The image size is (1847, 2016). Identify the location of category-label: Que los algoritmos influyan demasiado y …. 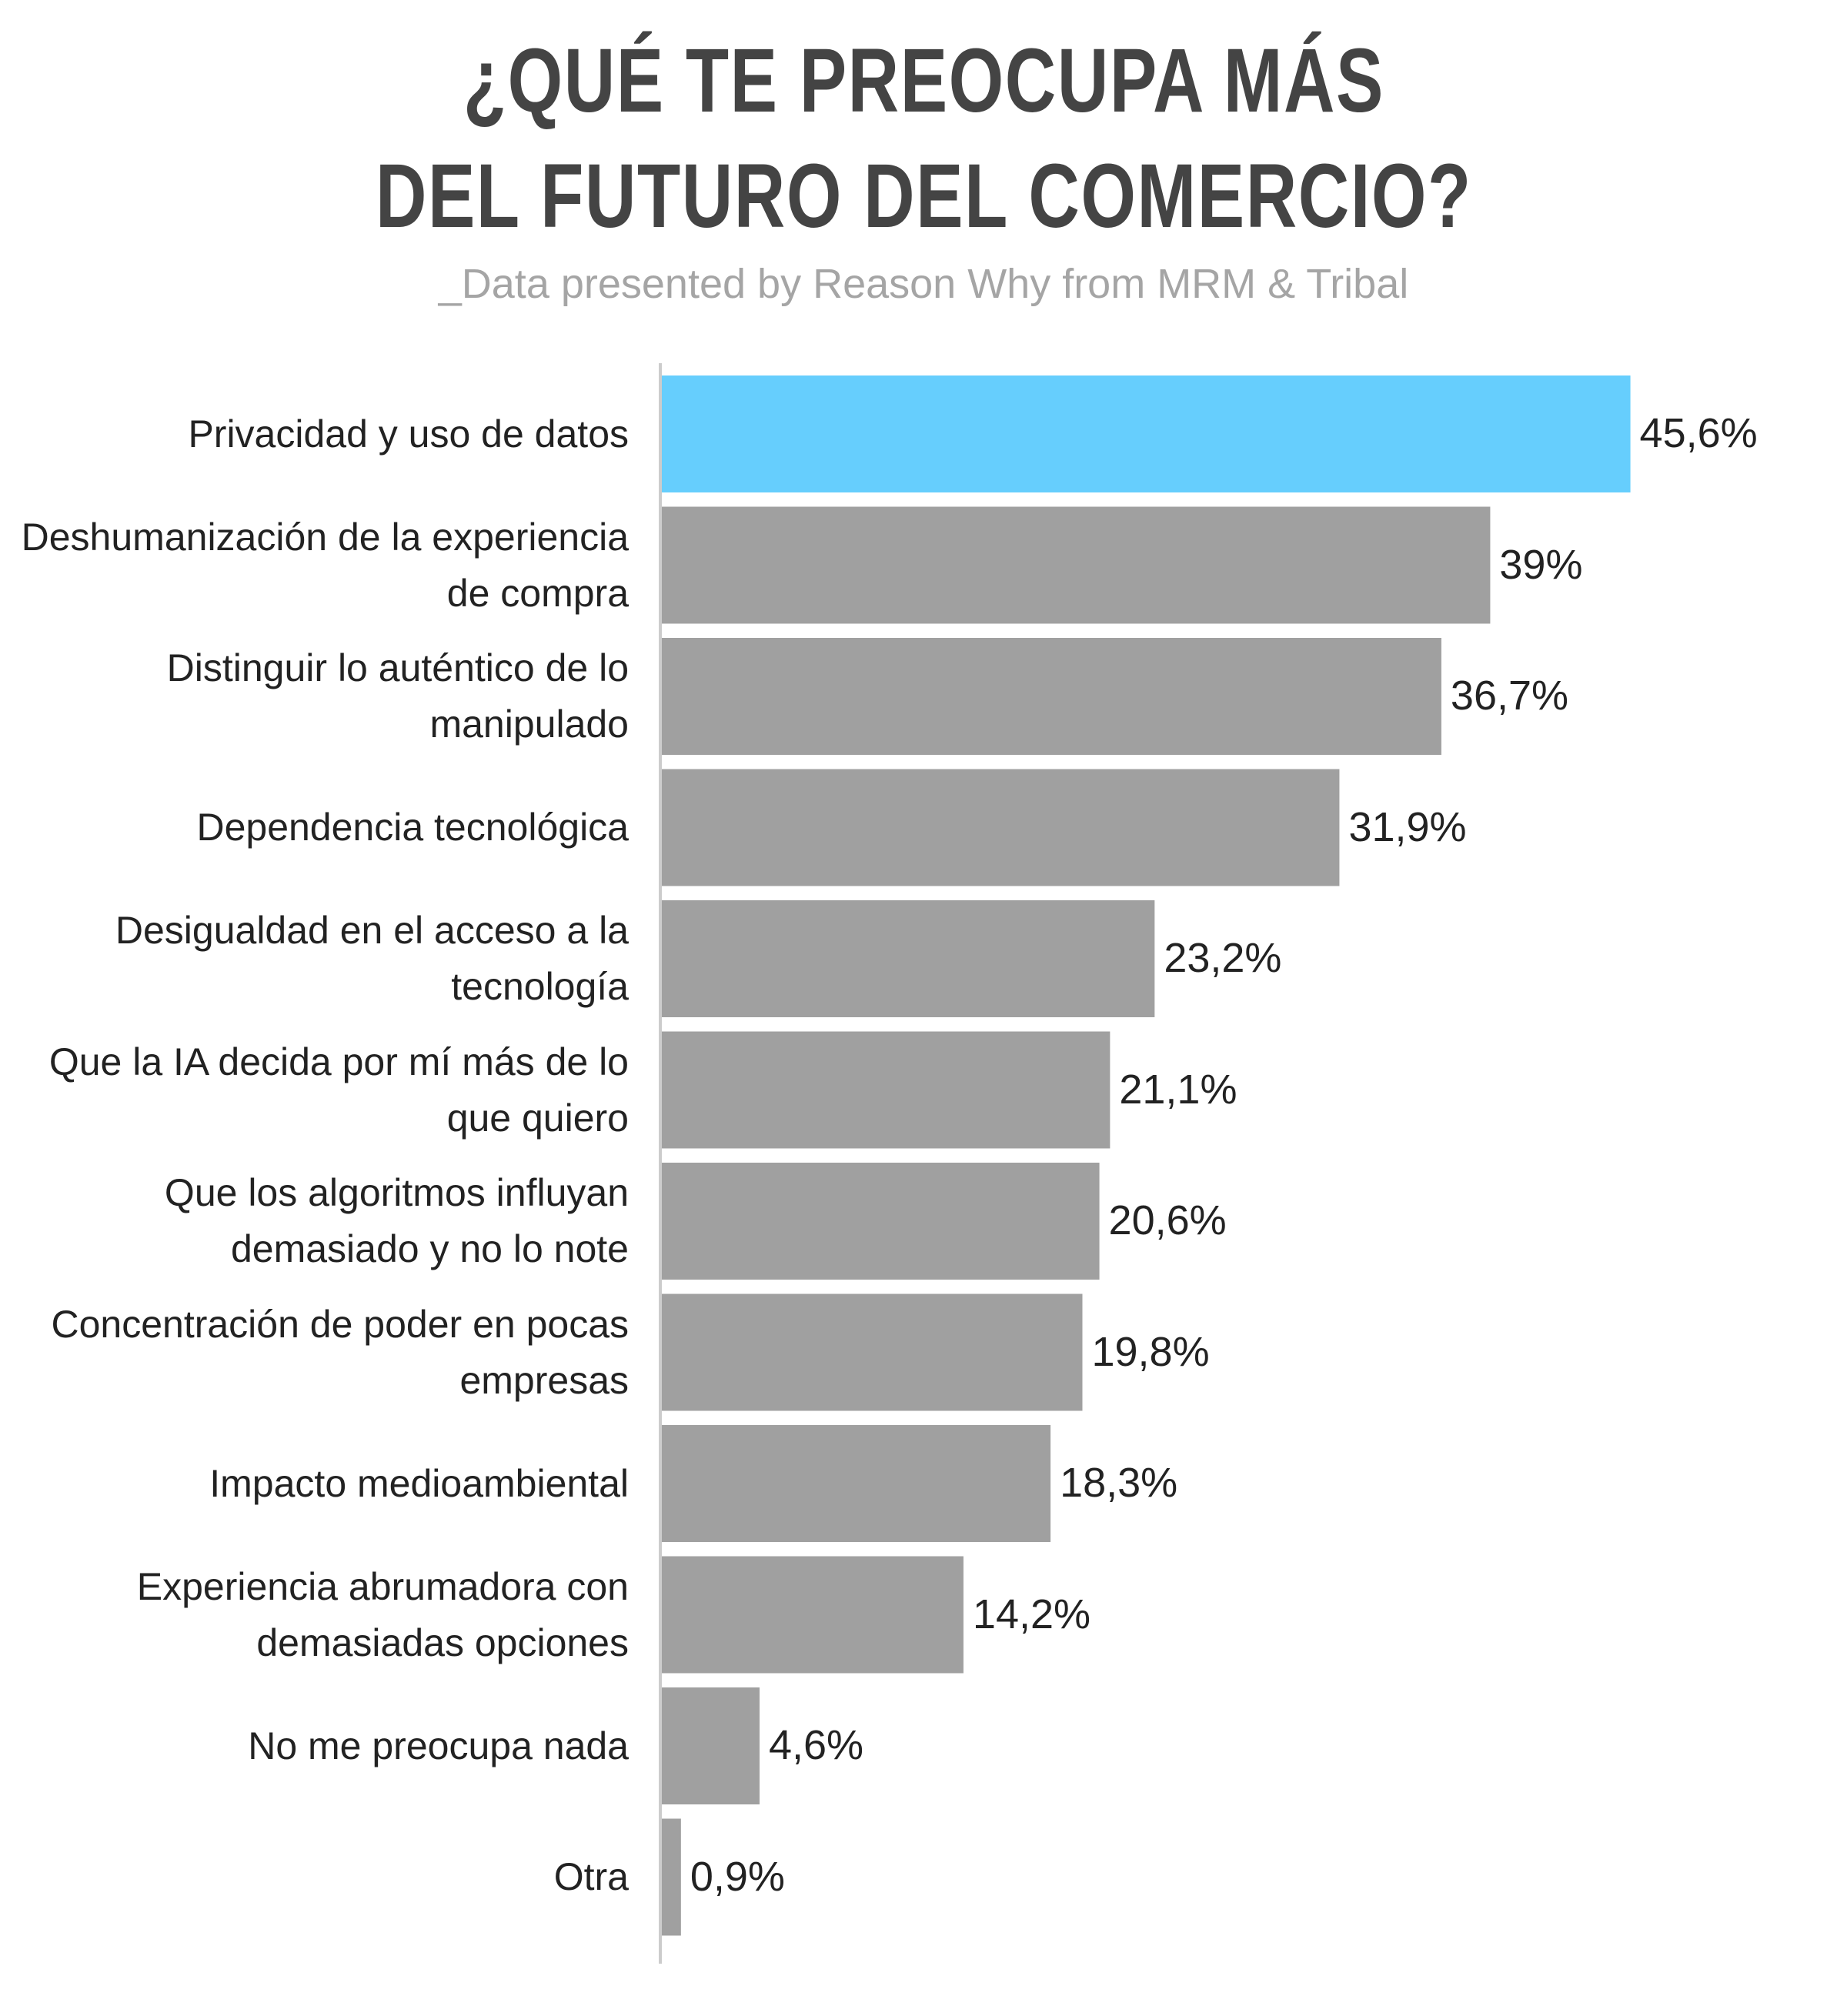
(321, 1221).